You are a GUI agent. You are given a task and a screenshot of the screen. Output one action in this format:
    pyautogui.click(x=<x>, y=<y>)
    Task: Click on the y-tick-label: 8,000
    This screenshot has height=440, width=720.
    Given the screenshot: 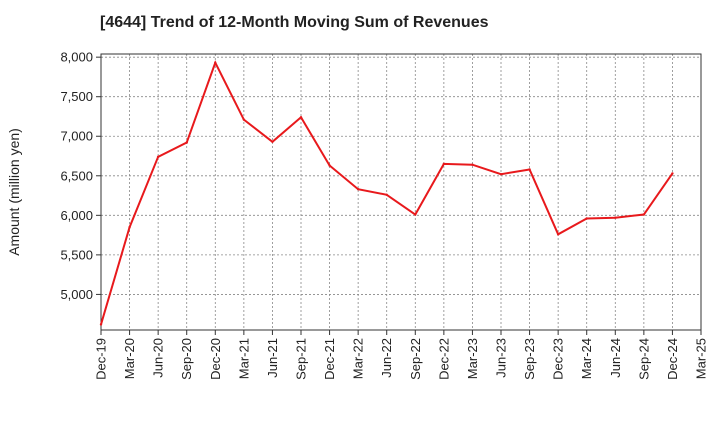 What is the action you would take?
    pyautogui.click(x=76, y=57)
    